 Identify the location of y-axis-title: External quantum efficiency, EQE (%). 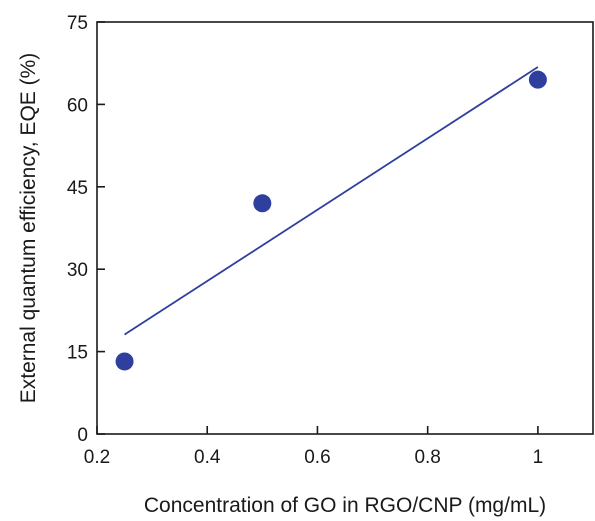
(28, 228).